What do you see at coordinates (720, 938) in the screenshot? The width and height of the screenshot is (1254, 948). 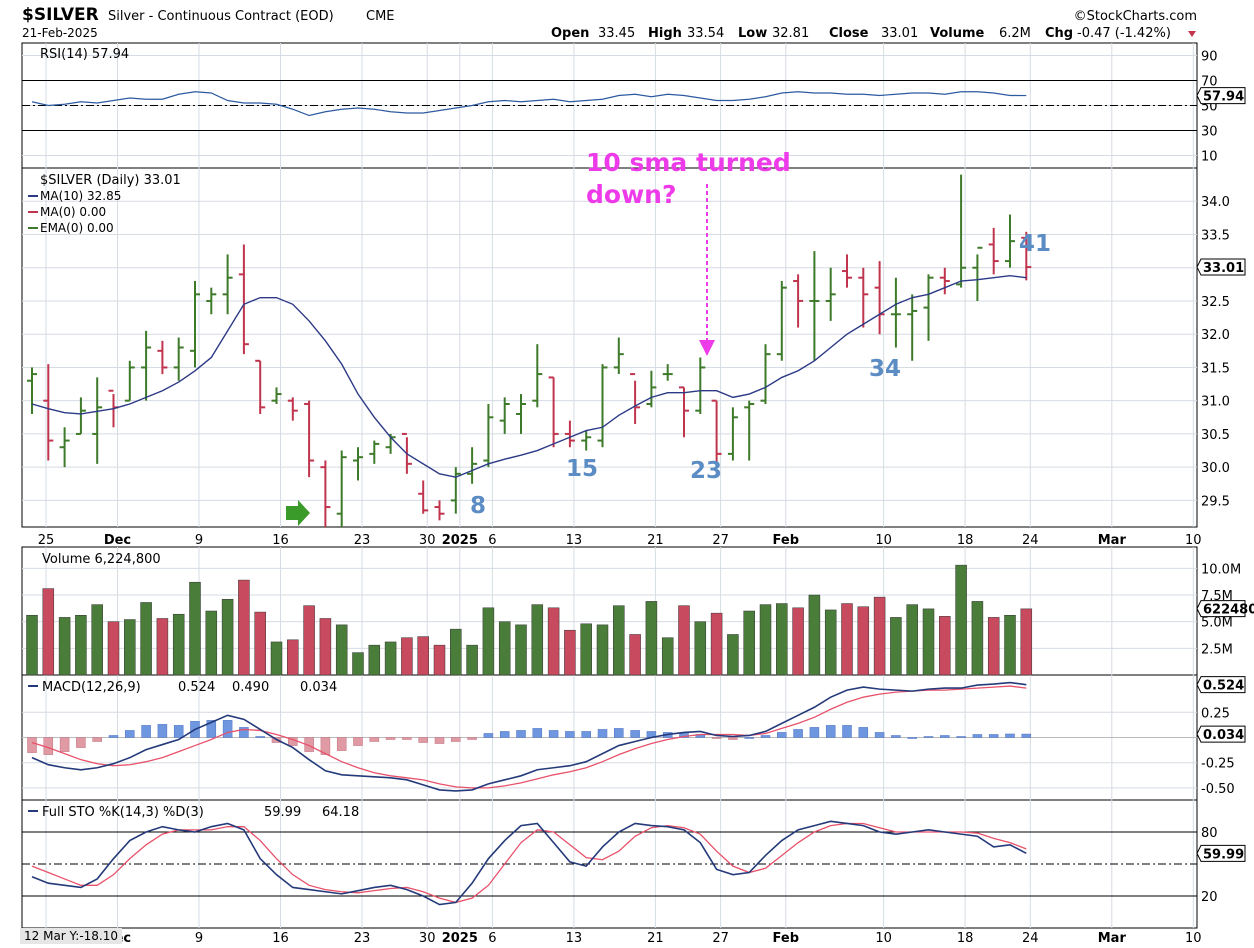 I see `x-axis-label-bottom: 27` at bounding box center [720, 938].